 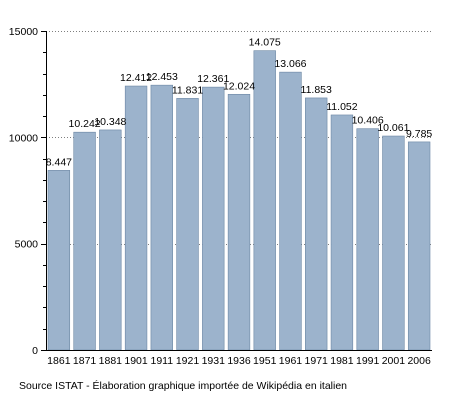 What do you see at coordinates (341, 107) in the screenshot?
I see `data-label-1981: 11.052` at bounding box center [341, 107].